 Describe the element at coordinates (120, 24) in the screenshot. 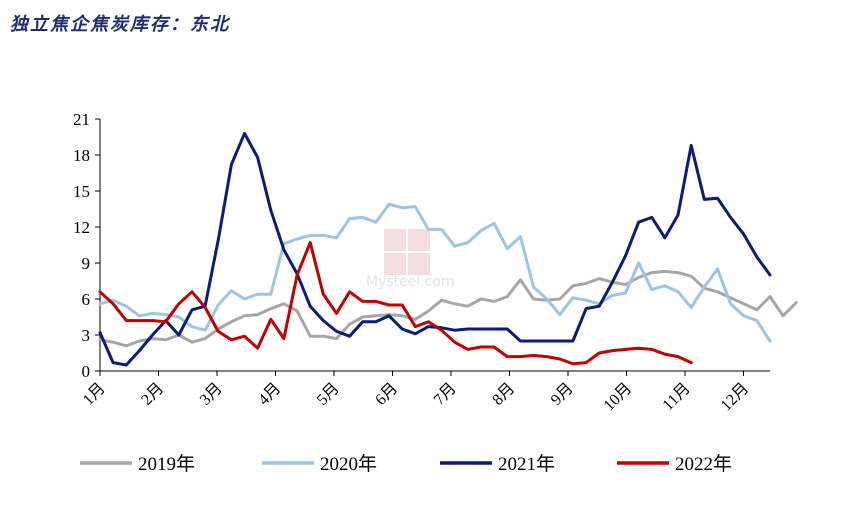

I see `chart-title: 独立焦企焦炭库存：东北` at that location.